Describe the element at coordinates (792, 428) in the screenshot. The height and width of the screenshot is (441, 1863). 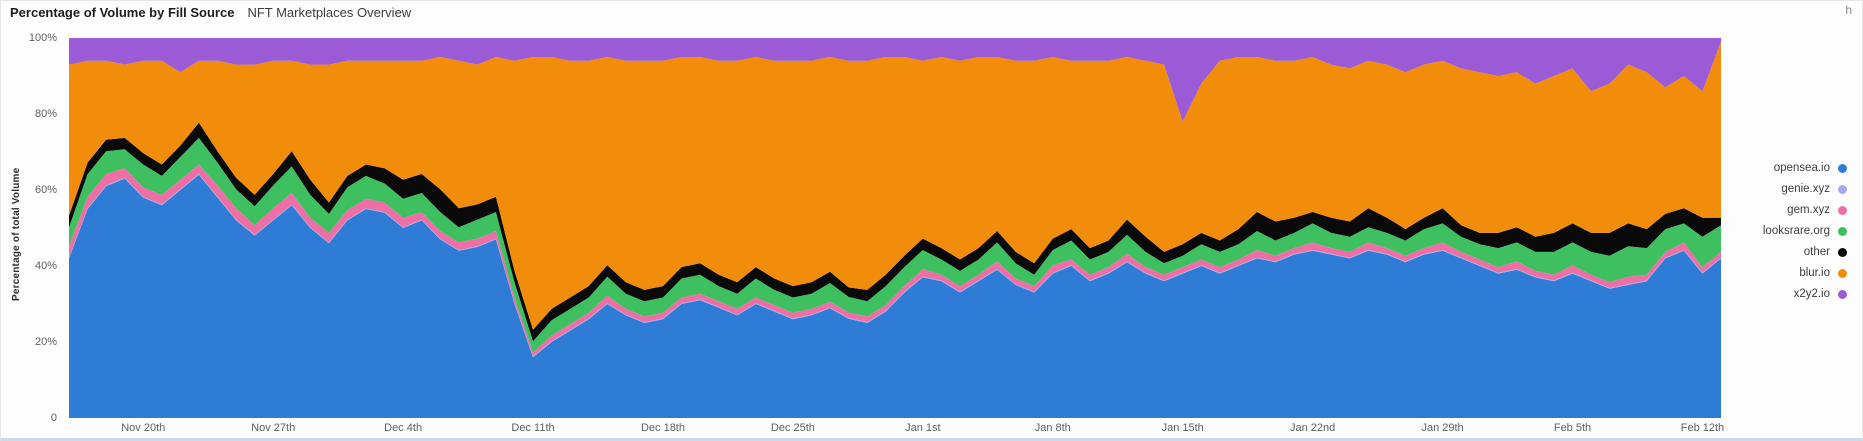
I see `x-tick-label: Dec 25th` at that location.